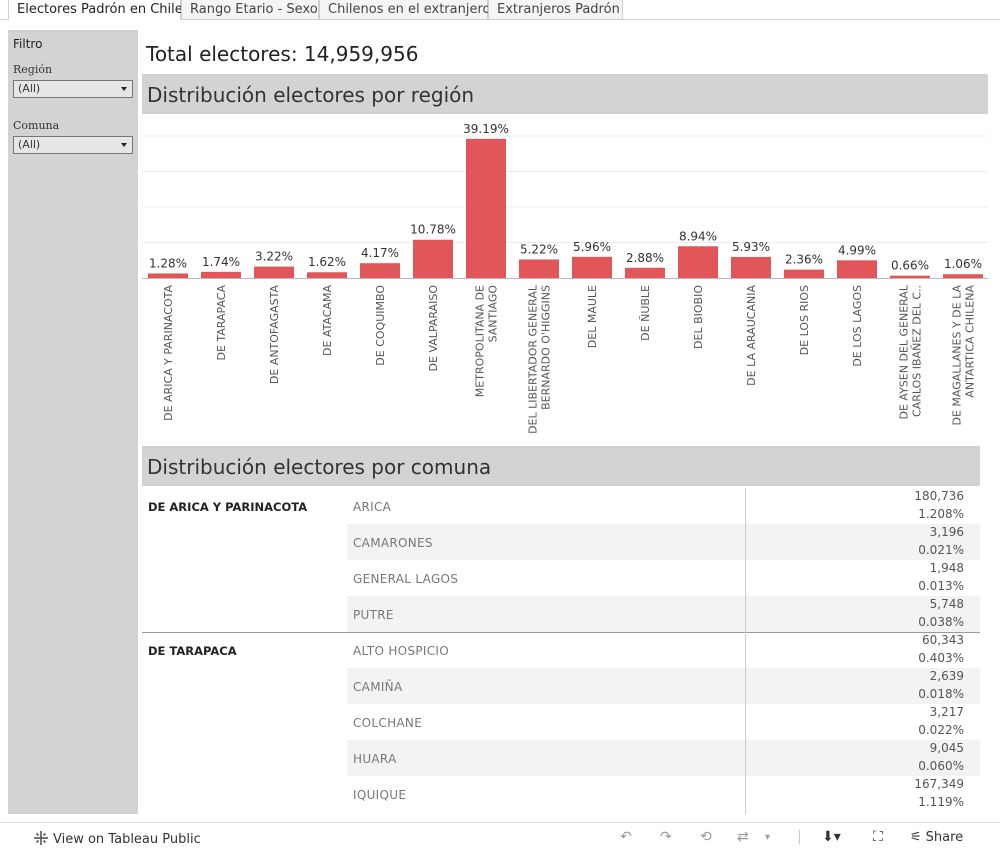  I want to click on bar-value-label: 0.66%, so click(910, 266).